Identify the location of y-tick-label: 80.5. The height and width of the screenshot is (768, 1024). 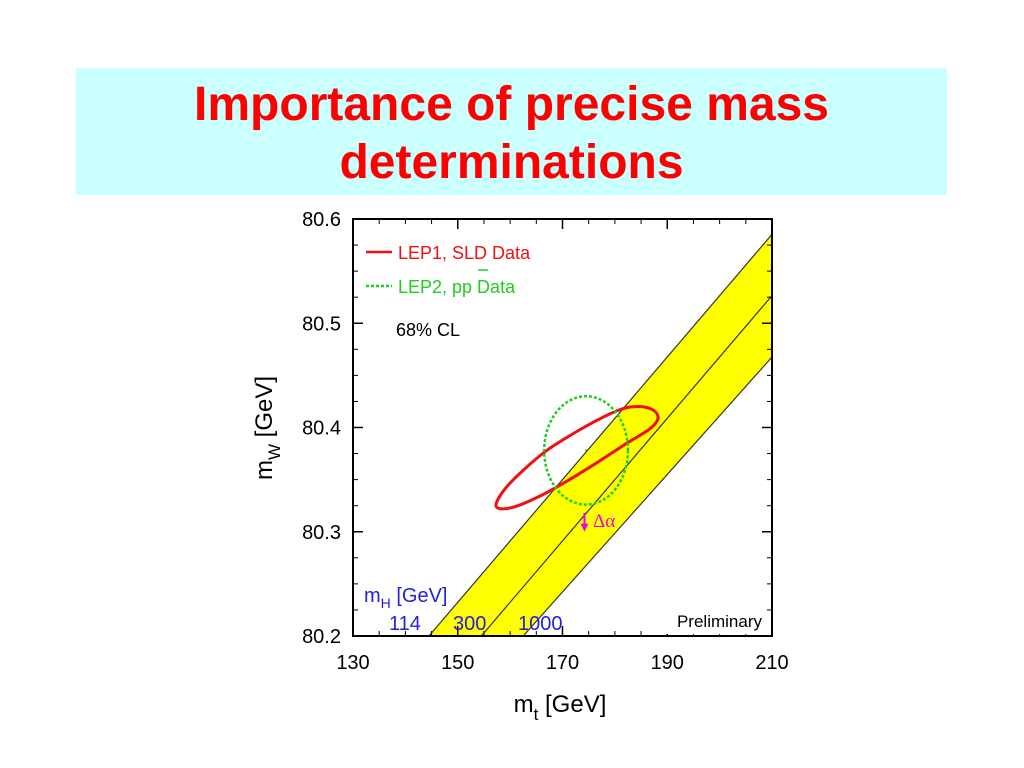
(321, 324).